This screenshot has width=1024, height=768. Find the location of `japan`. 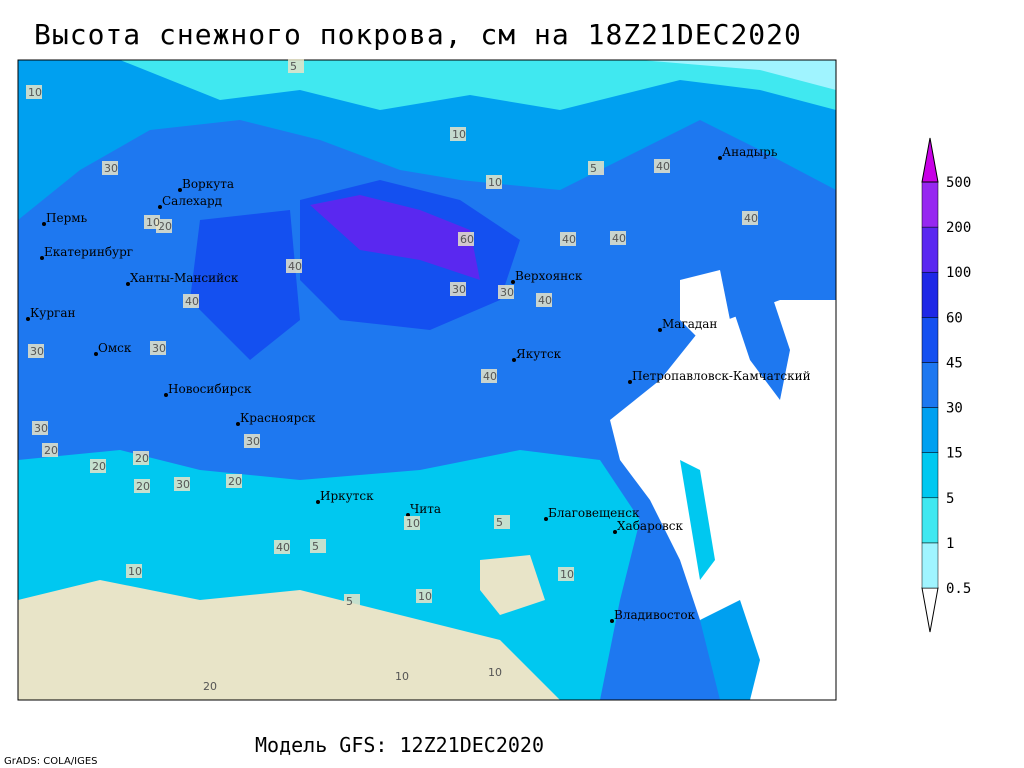

japan is located at coordinates (730, 650).